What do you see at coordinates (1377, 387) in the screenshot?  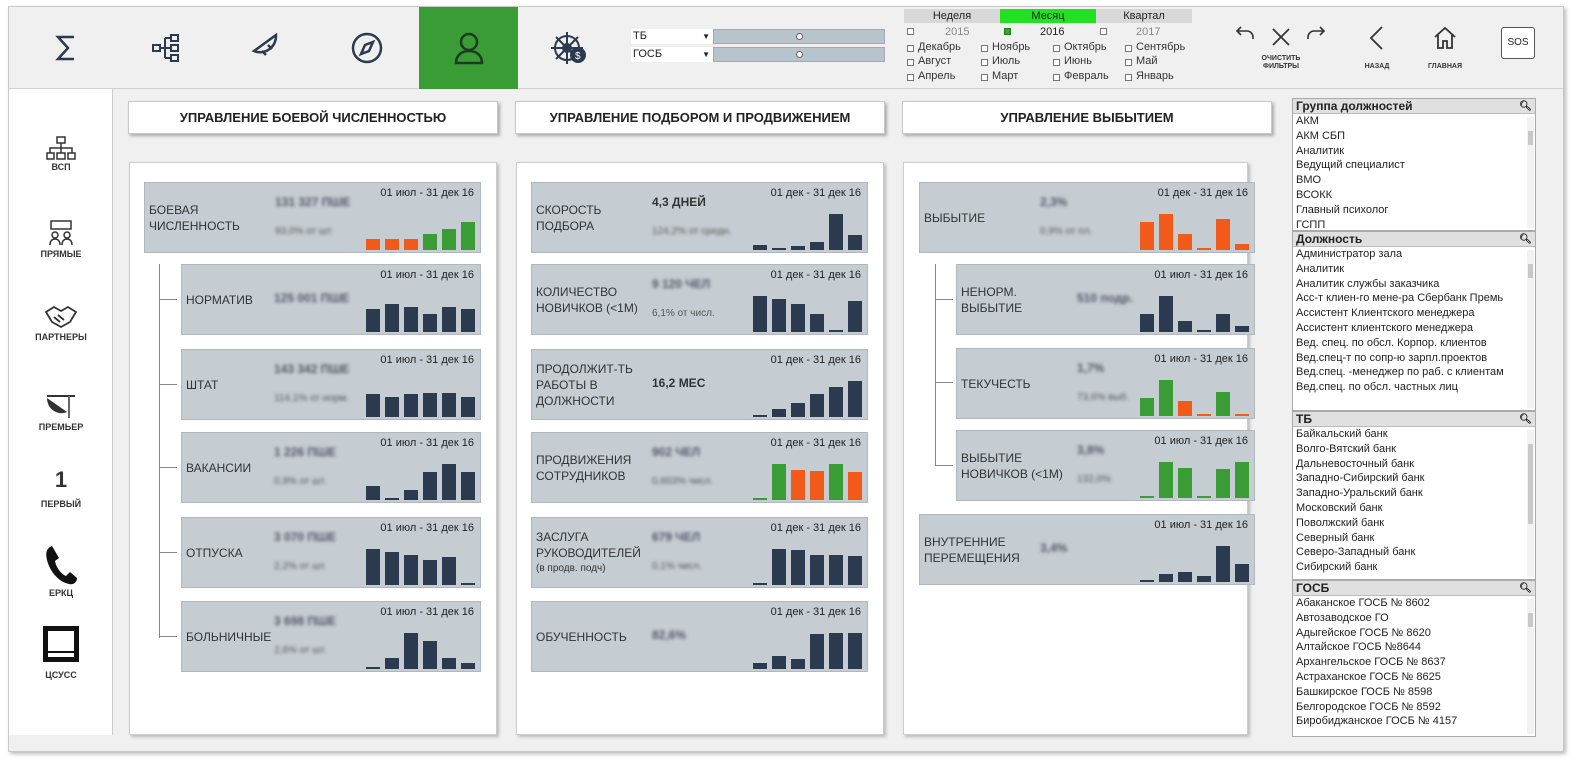 I see `listbox-item: Вед.спец. по обсл. частных лиц` at bounding box center [1377, 387].